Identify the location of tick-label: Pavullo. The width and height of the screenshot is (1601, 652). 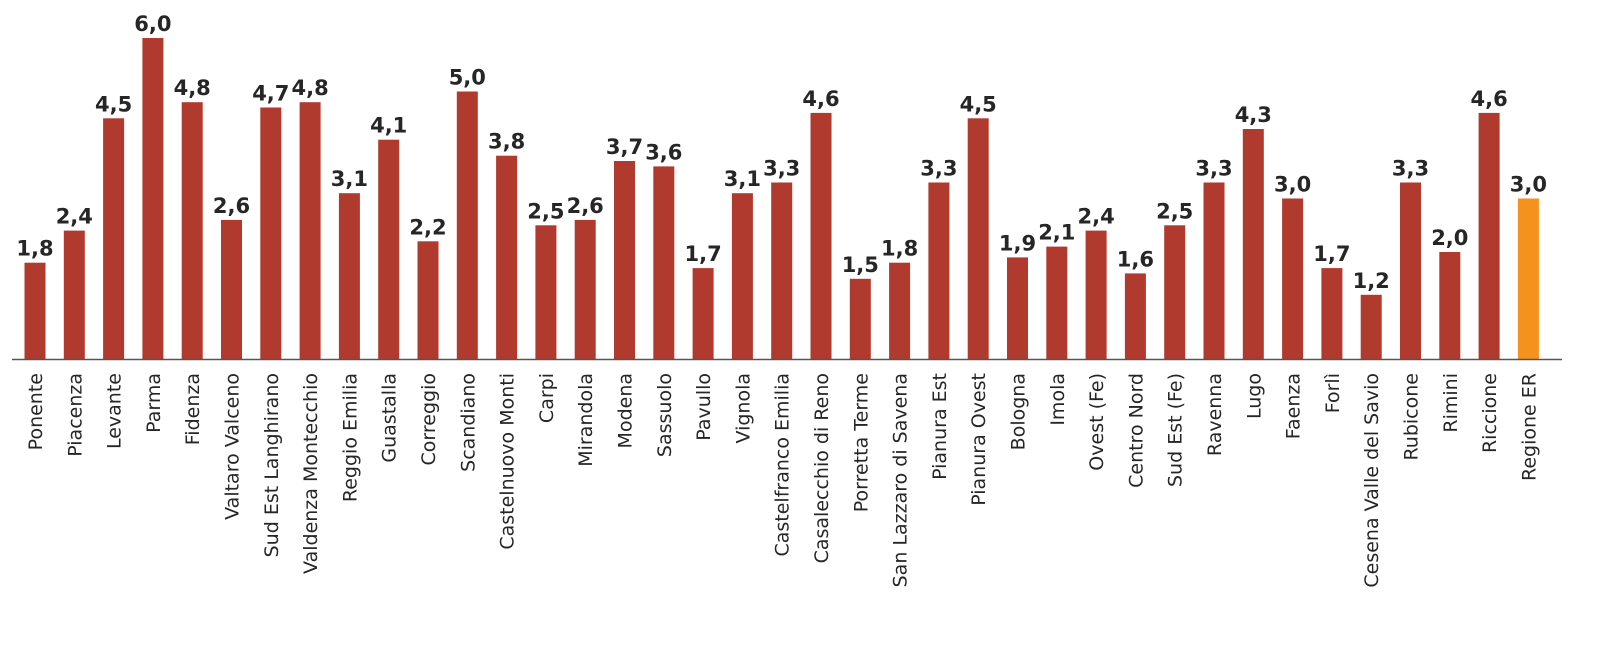
(704, 407).